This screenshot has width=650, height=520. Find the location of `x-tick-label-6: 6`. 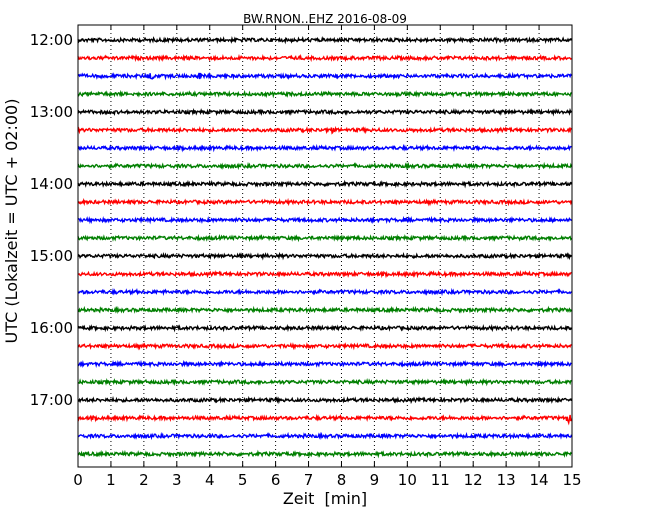

x-tick-label-6: 6 is located at coordinates (276, 480).